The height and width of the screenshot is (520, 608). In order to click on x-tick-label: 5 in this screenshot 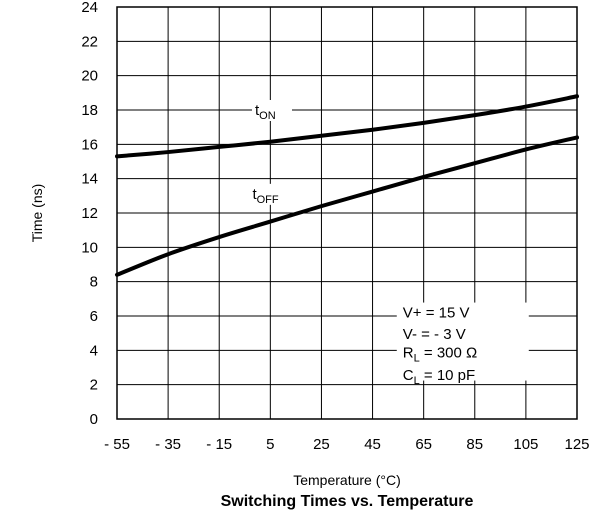, I will do `click(270, 444)`.